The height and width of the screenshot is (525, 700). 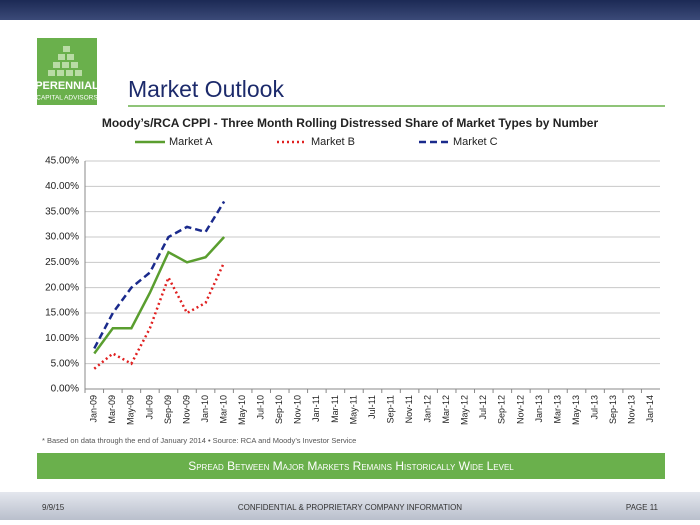 I want to click on logo: PERENNIAL CAPITAL ADVISORS, so click(x=67, y=71).